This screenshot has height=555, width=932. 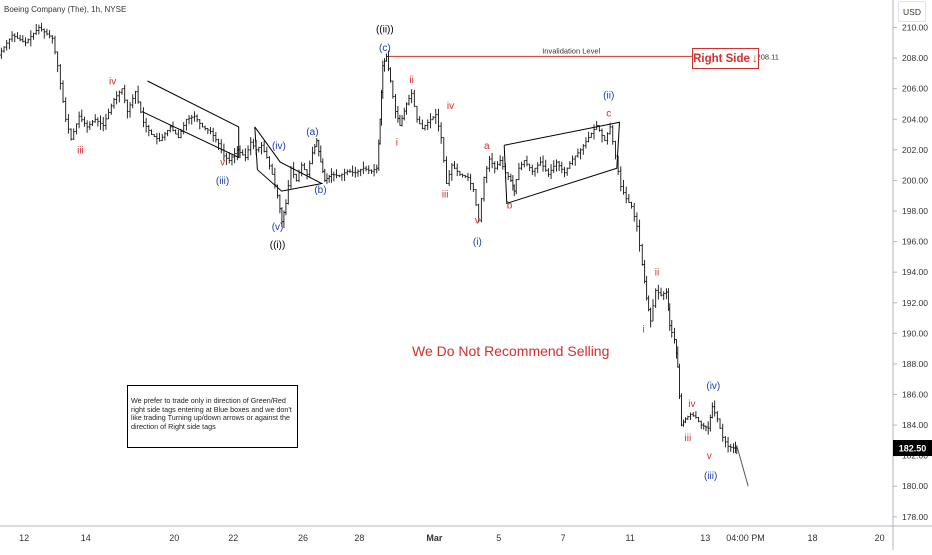 What do you see at coordinates (915, 517) in the screenshot?
I see `price-tick-label: 178.00` at bounding box center [915, 517].